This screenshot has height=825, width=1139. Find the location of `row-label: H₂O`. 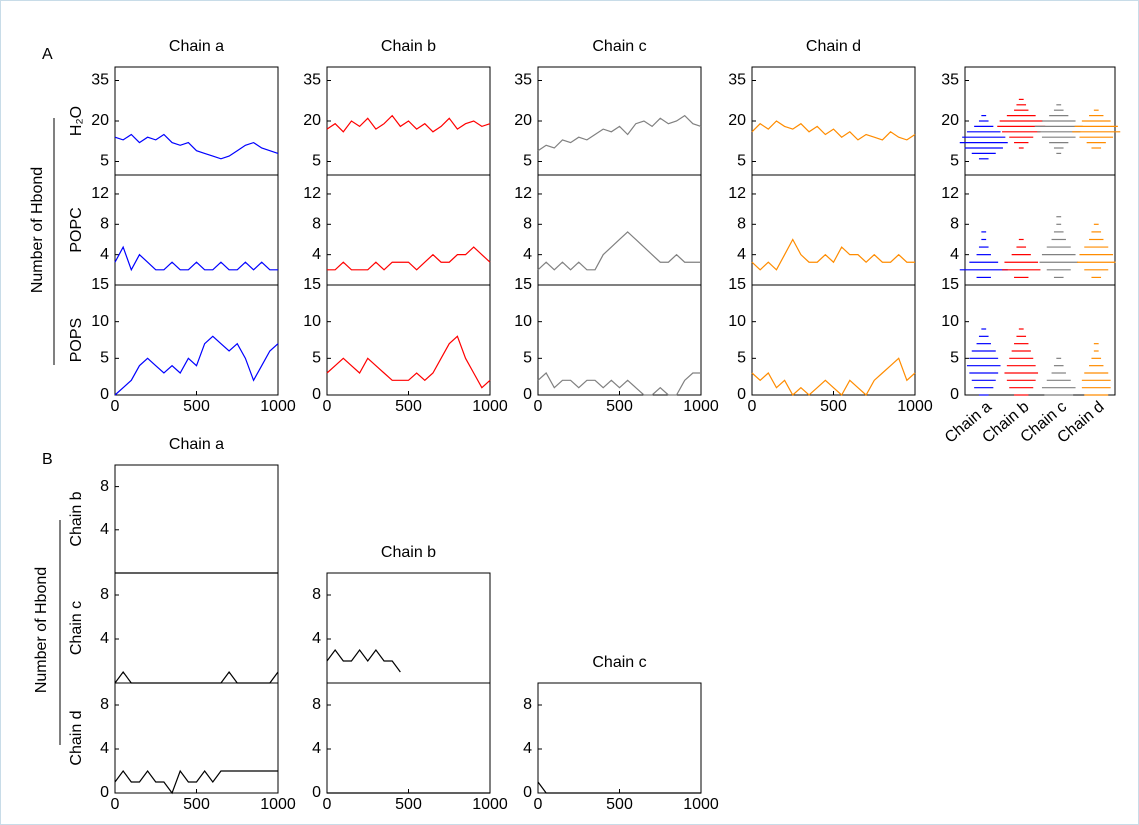

row-label: H₂O is located at coordinates (76, 121).